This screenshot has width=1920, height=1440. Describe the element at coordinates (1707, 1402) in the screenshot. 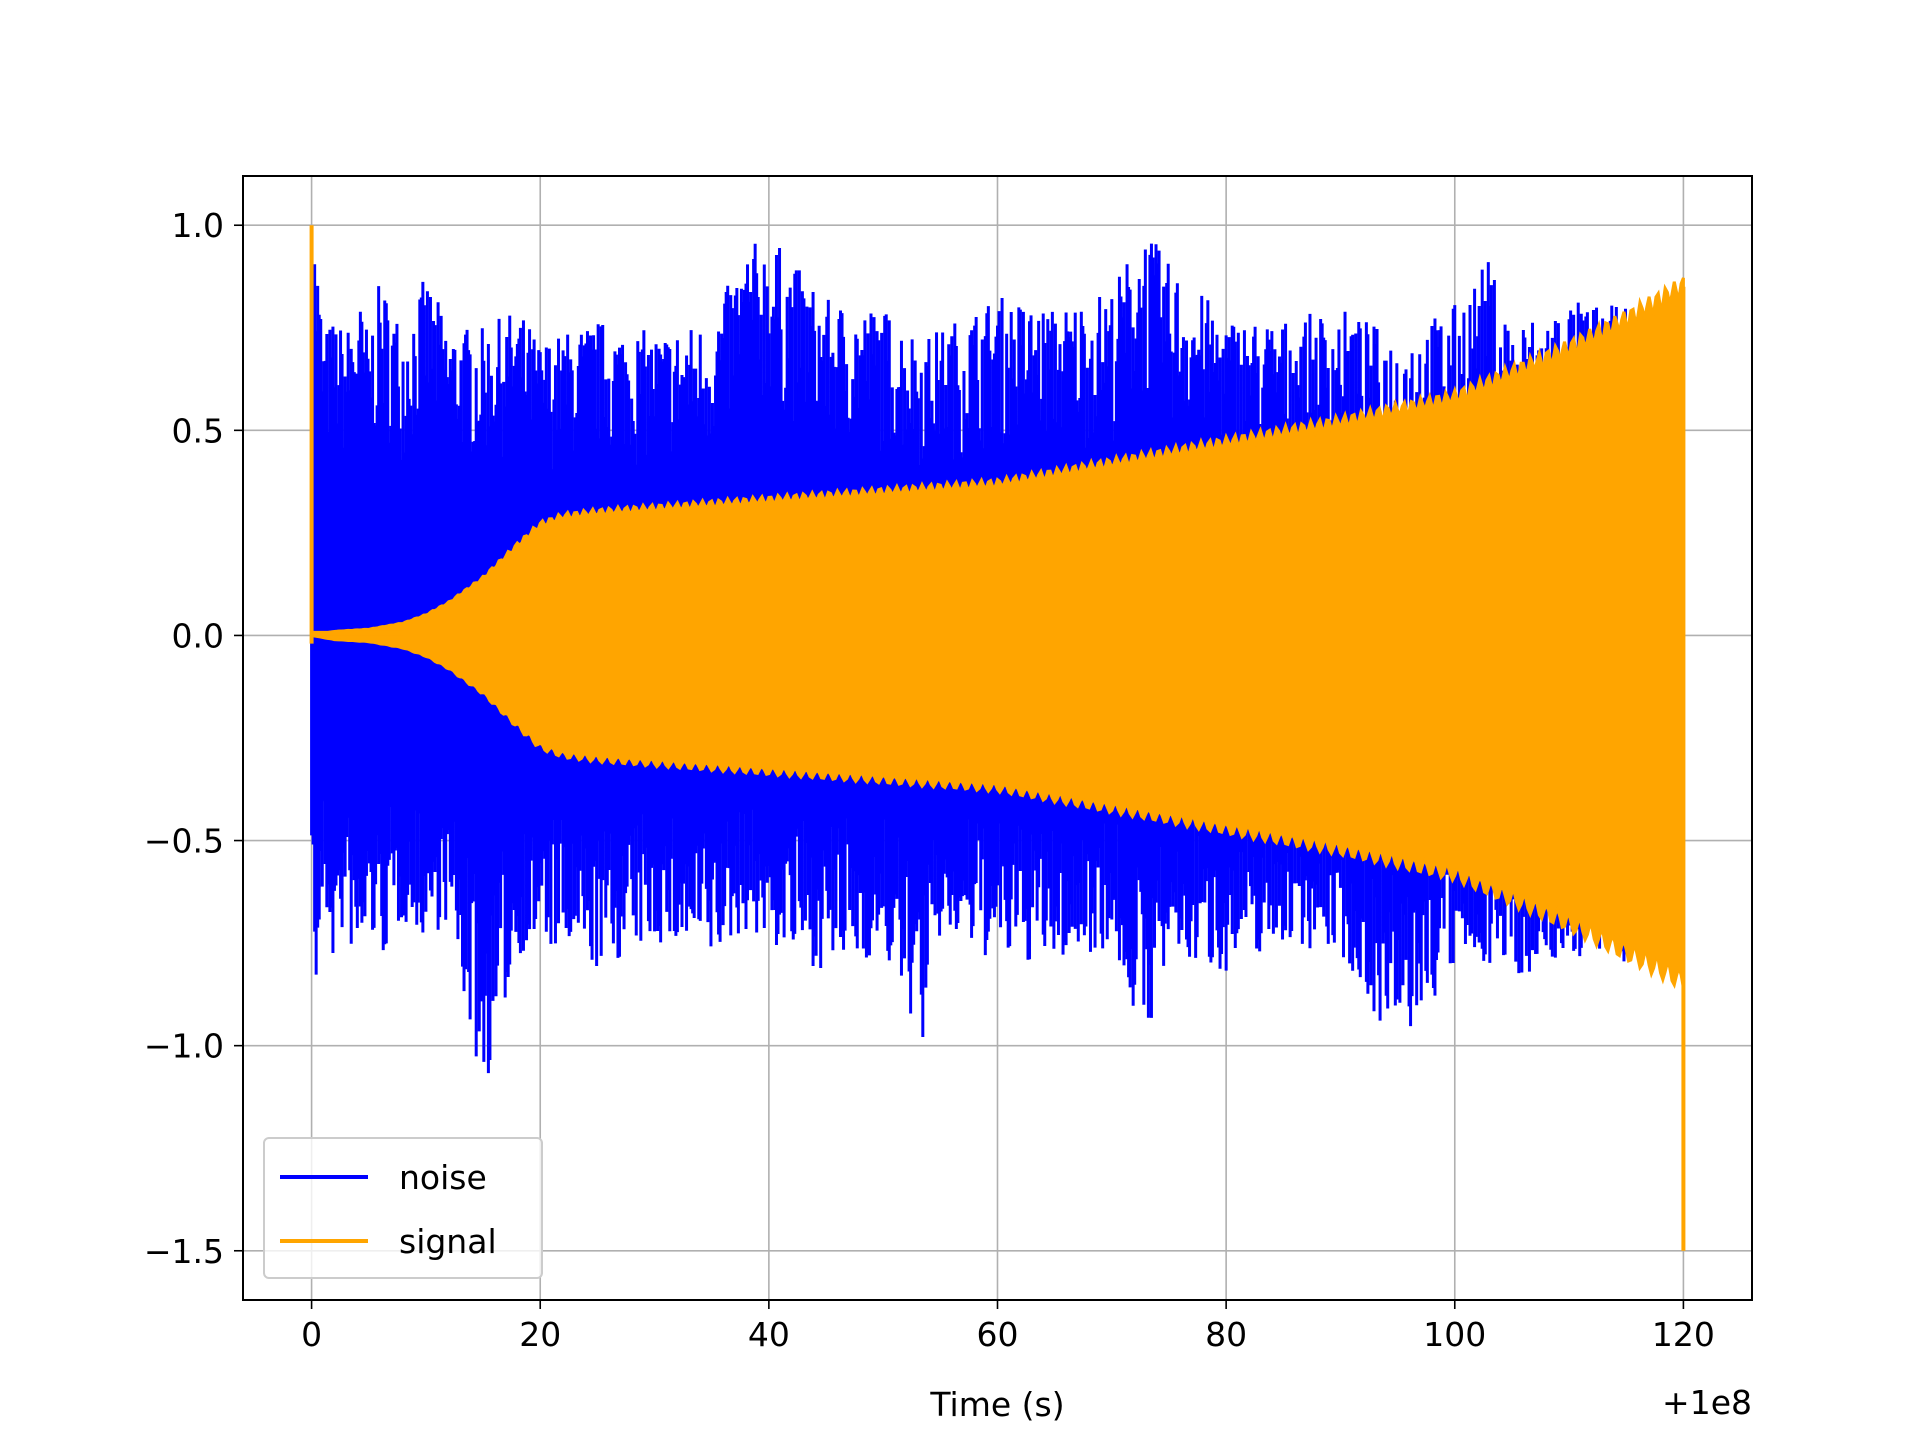

I see `x-axis-offset-label: +1e8` at that location.